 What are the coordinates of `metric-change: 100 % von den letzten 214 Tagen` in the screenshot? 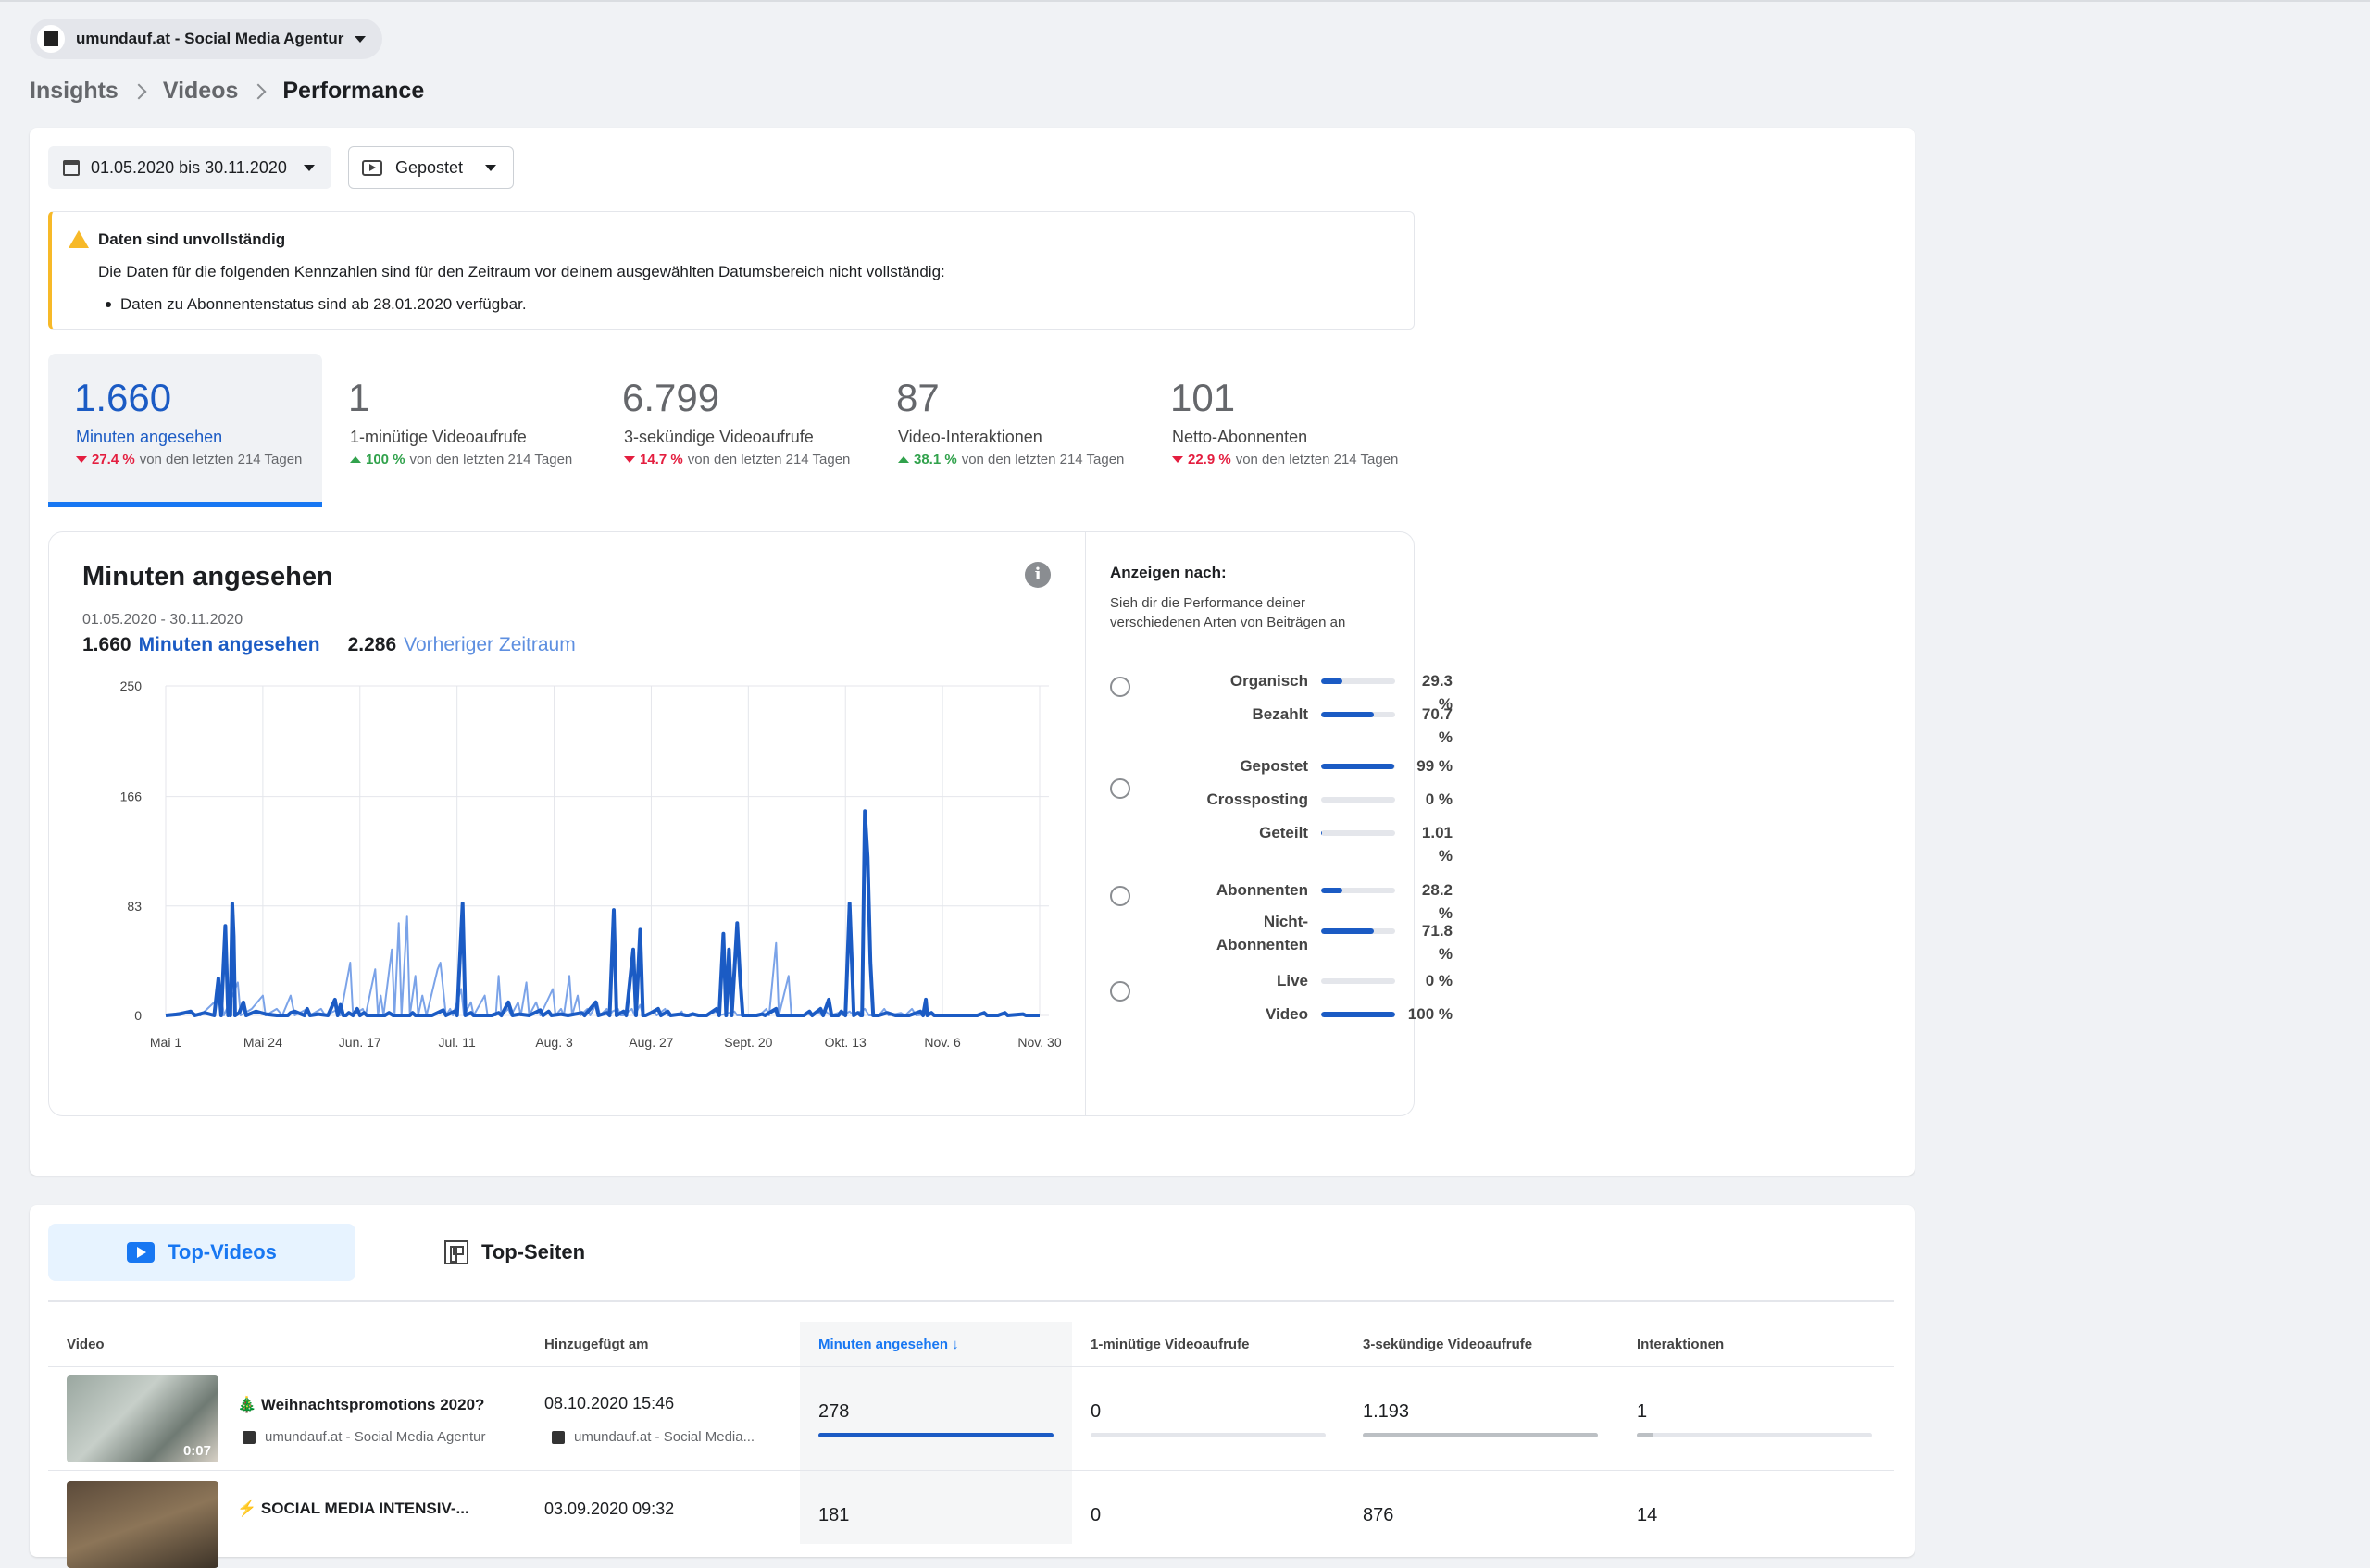 It's located at (461, 459).